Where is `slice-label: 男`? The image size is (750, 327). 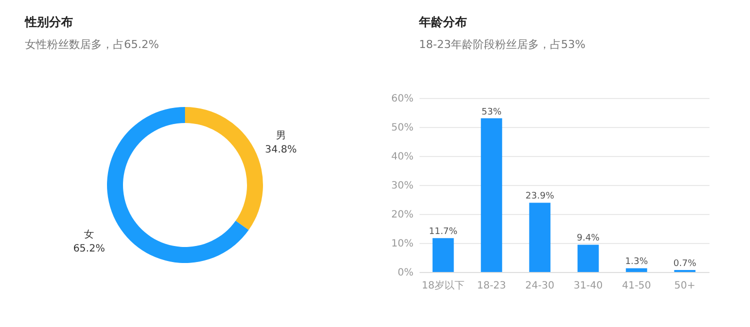 slice-label: 男 is located at coordinates (281, 136).